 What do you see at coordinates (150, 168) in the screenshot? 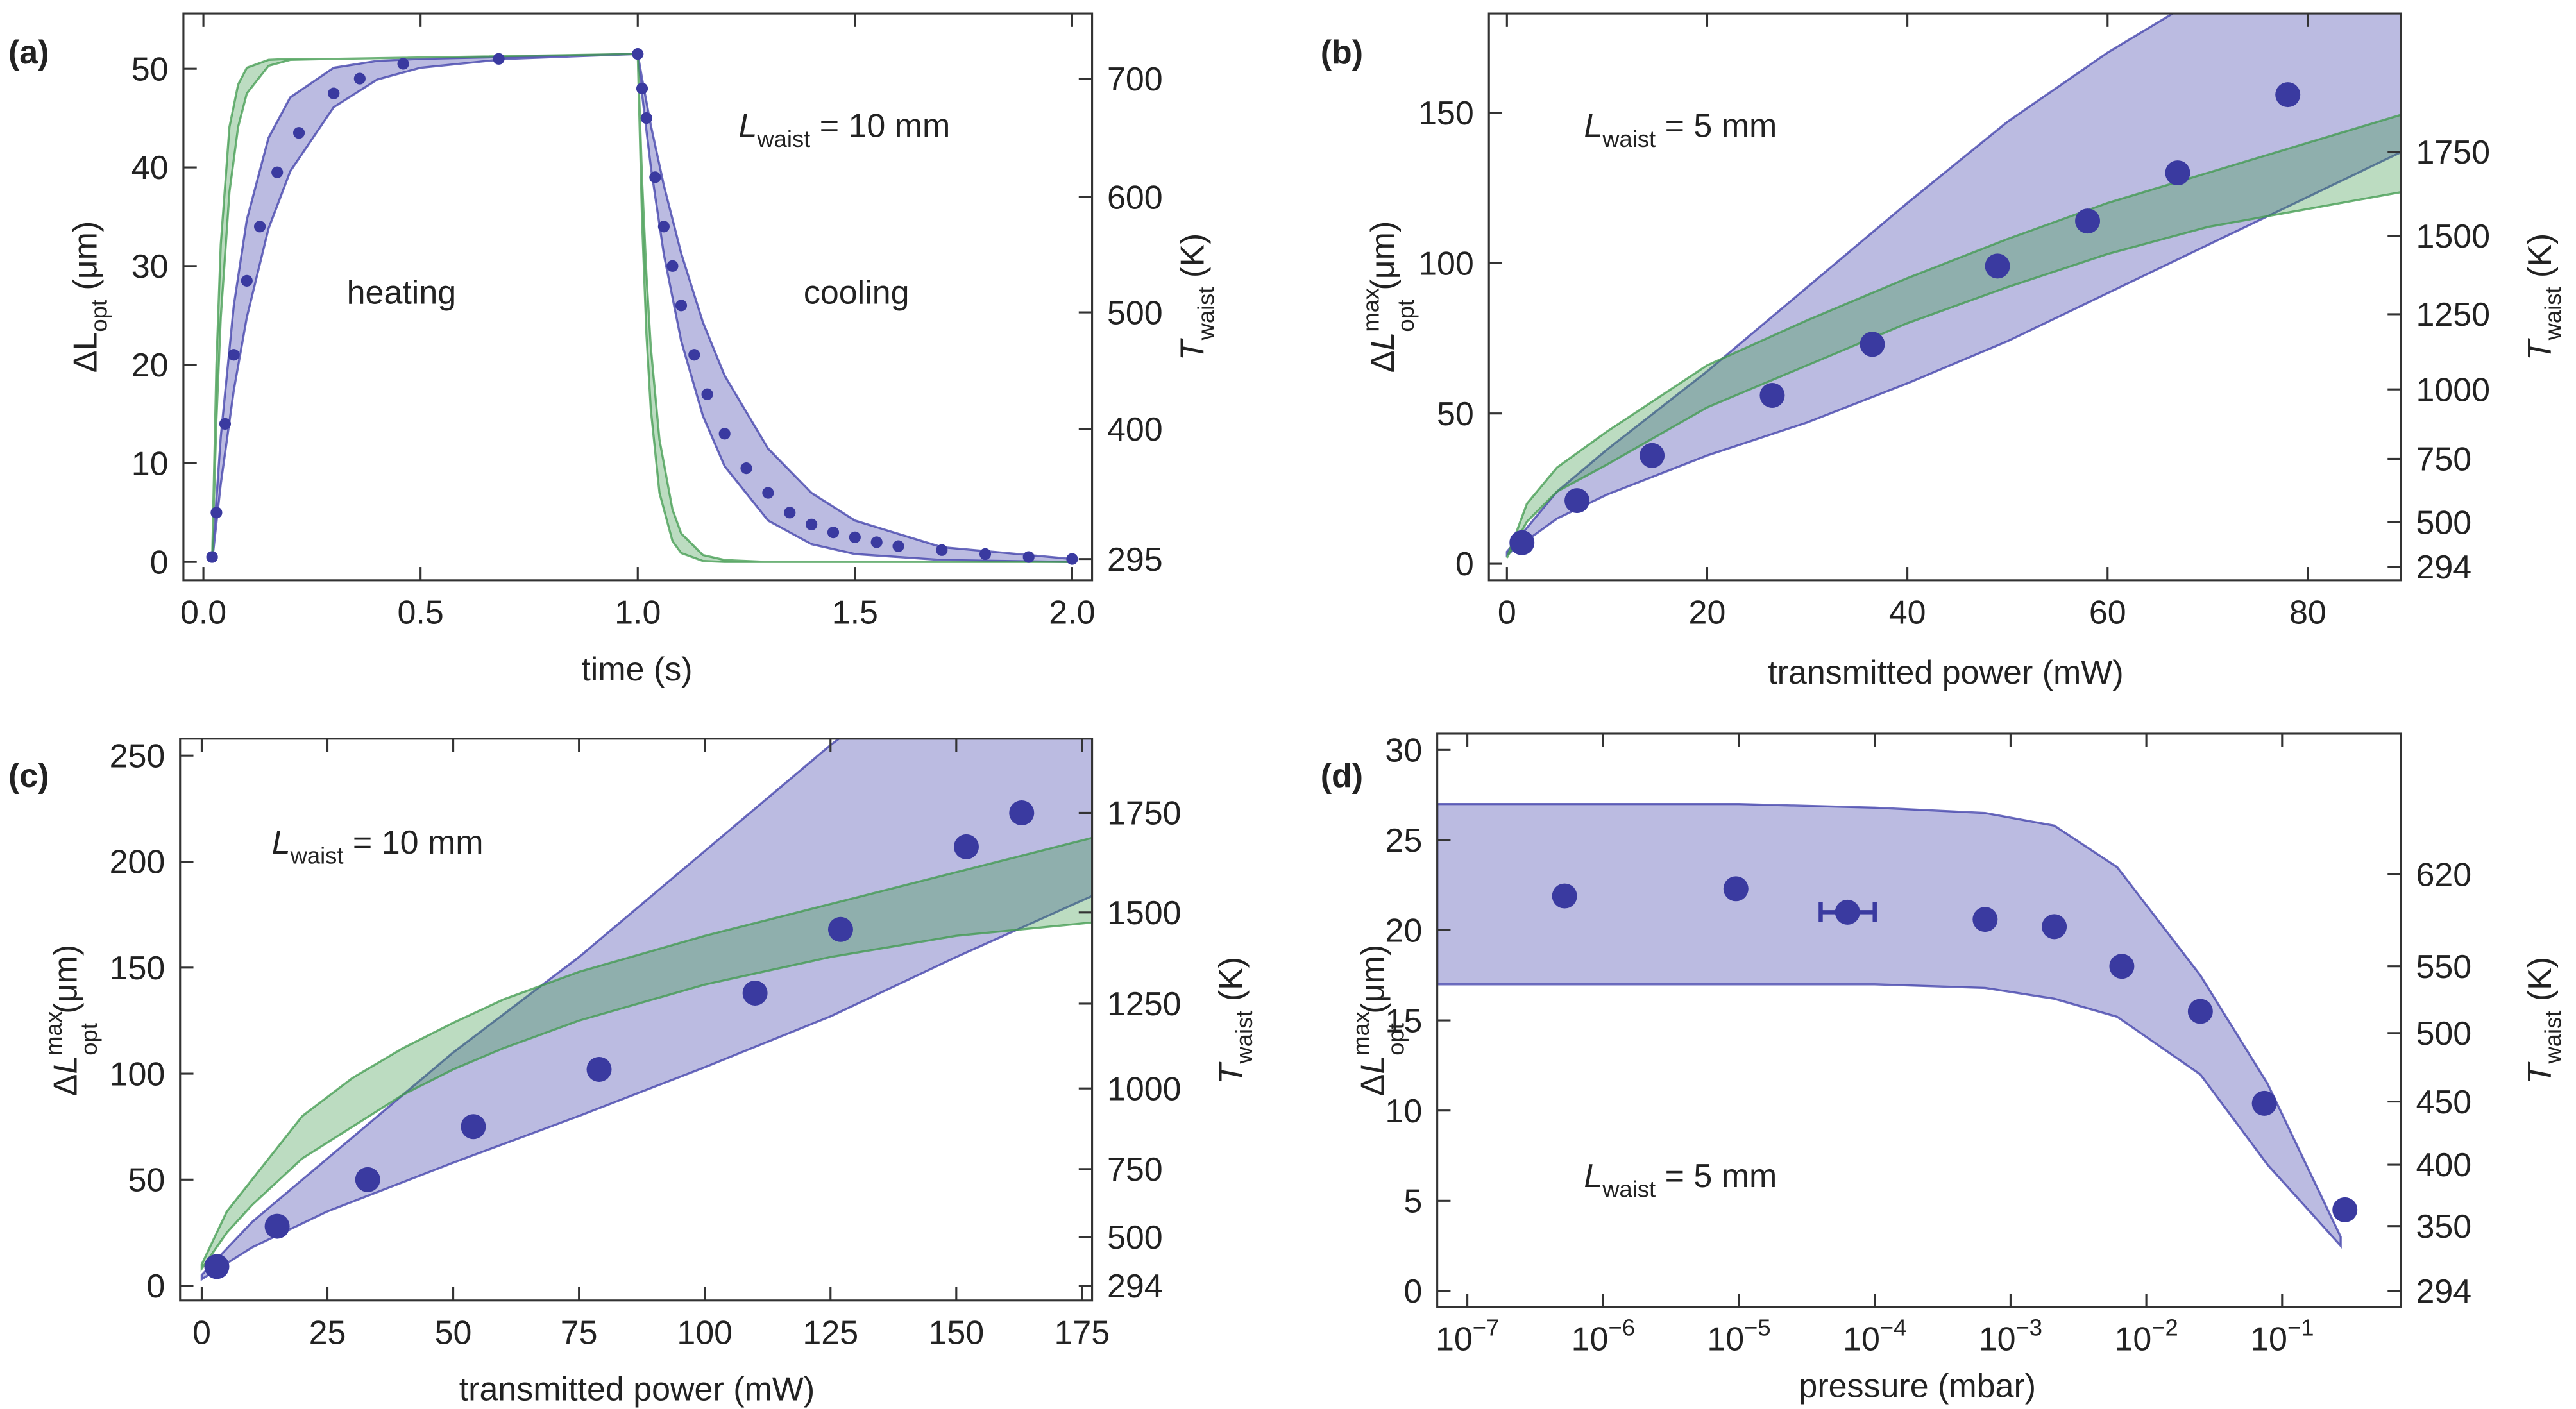
I see `y-tick-label: 40` at bounding box center [150, 168].